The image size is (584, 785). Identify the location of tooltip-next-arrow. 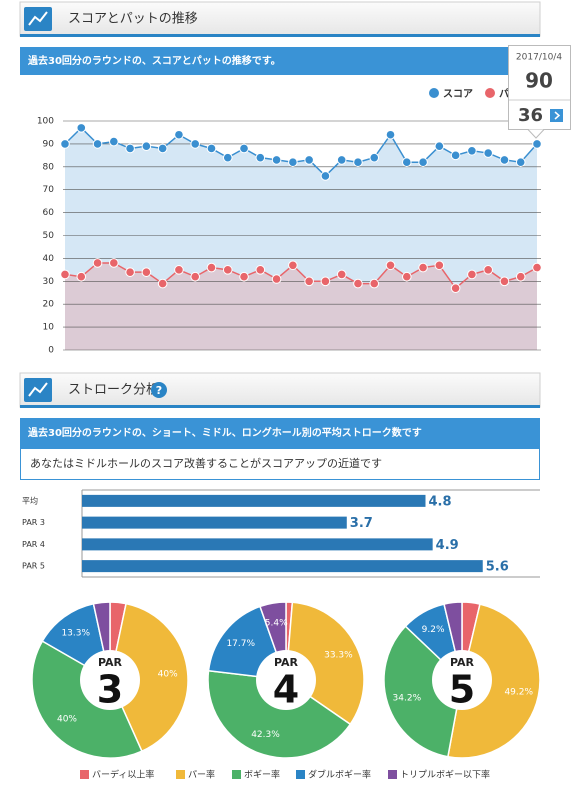
(557, 115).